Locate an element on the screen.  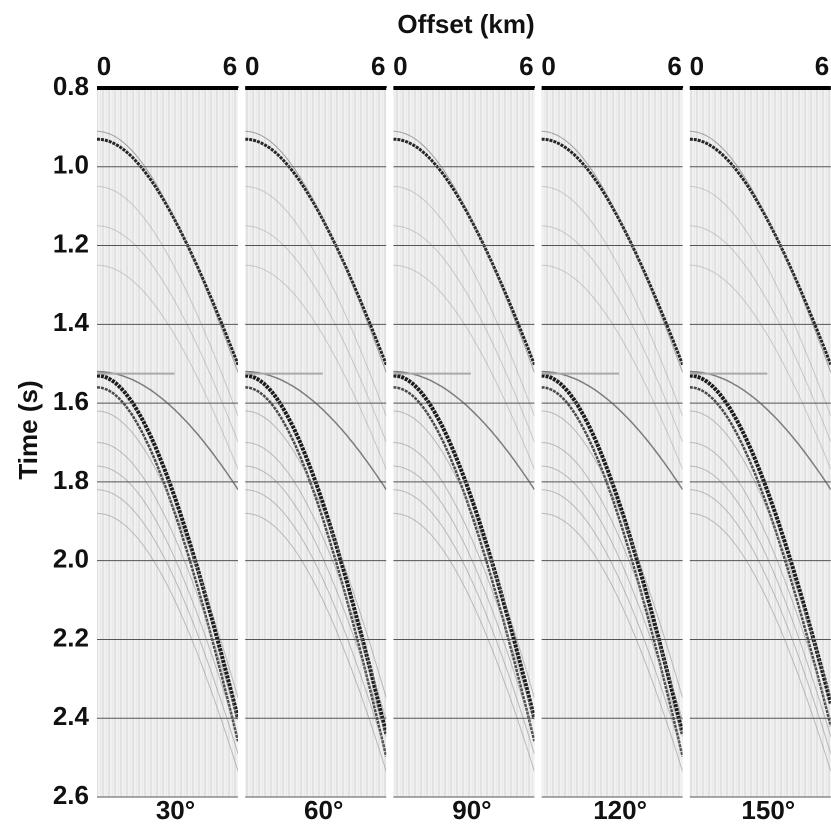
y-tick-label: 1.8 is located at coordinates (71, 480).